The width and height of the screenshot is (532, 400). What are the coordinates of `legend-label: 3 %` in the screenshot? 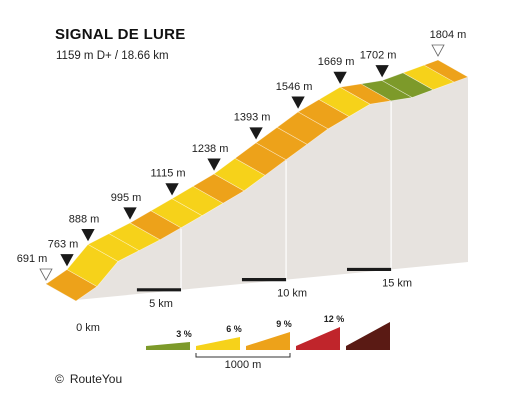 It's located at (184, 334).